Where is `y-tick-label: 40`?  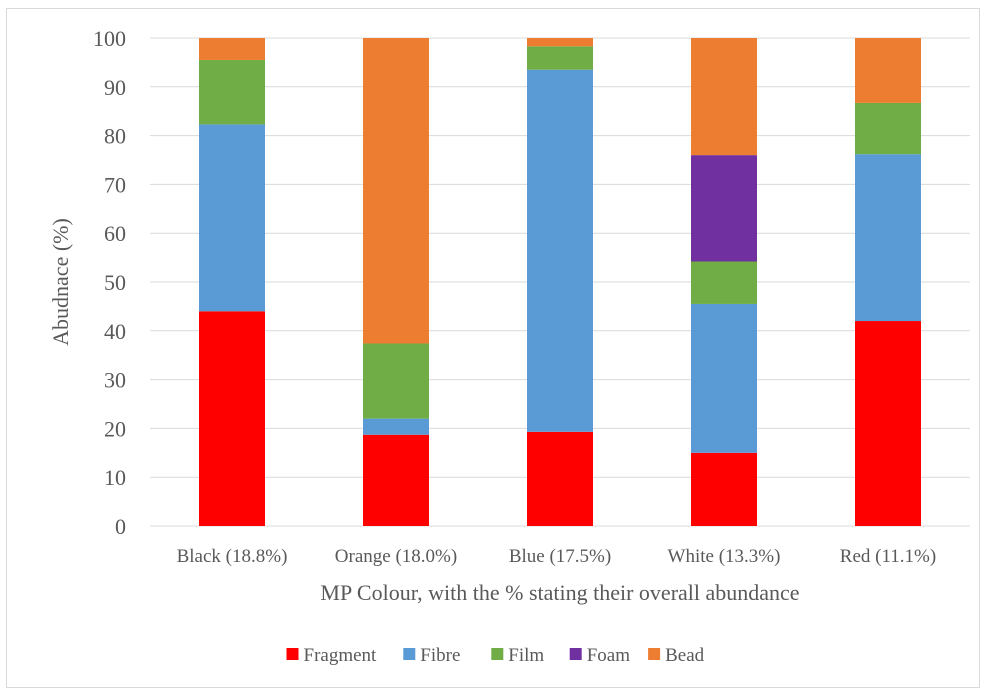
y-tick-label: 40 is located at coordinates (115, 331).